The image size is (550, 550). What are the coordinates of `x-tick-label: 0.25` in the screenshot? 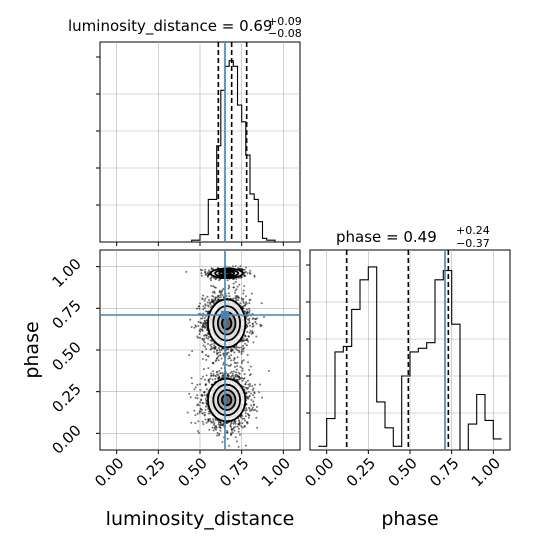 It's located at (151, 472).